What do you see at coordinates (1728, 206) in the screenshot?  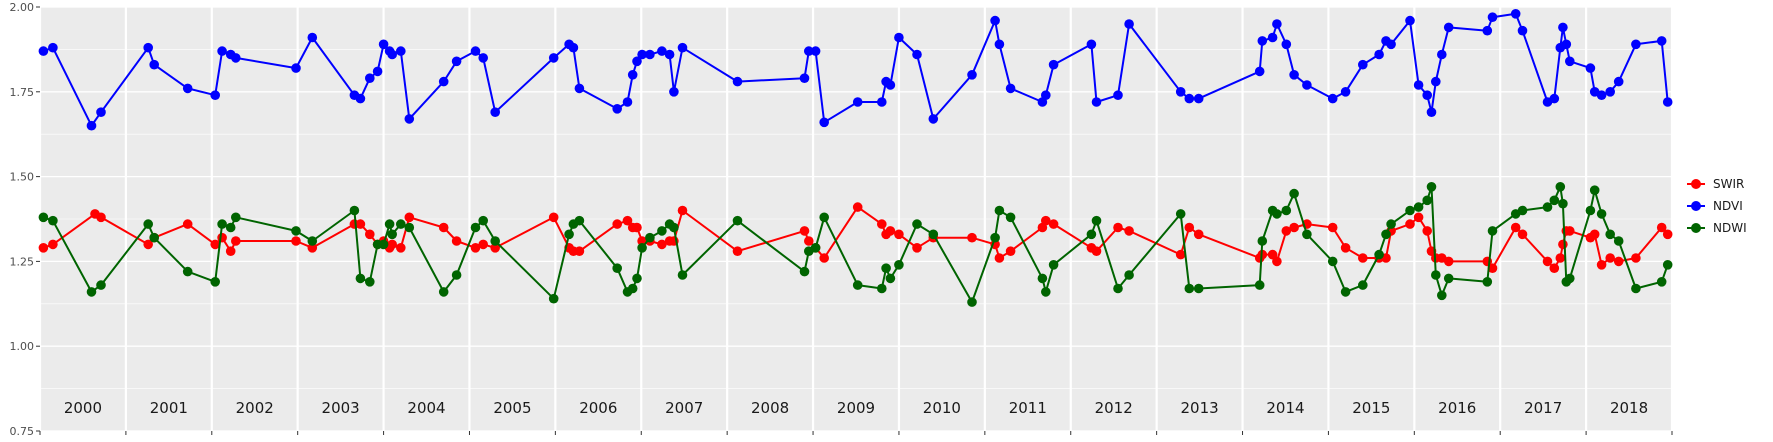 I see `legend-label: NDVI` at bounding box center [1728, 206].